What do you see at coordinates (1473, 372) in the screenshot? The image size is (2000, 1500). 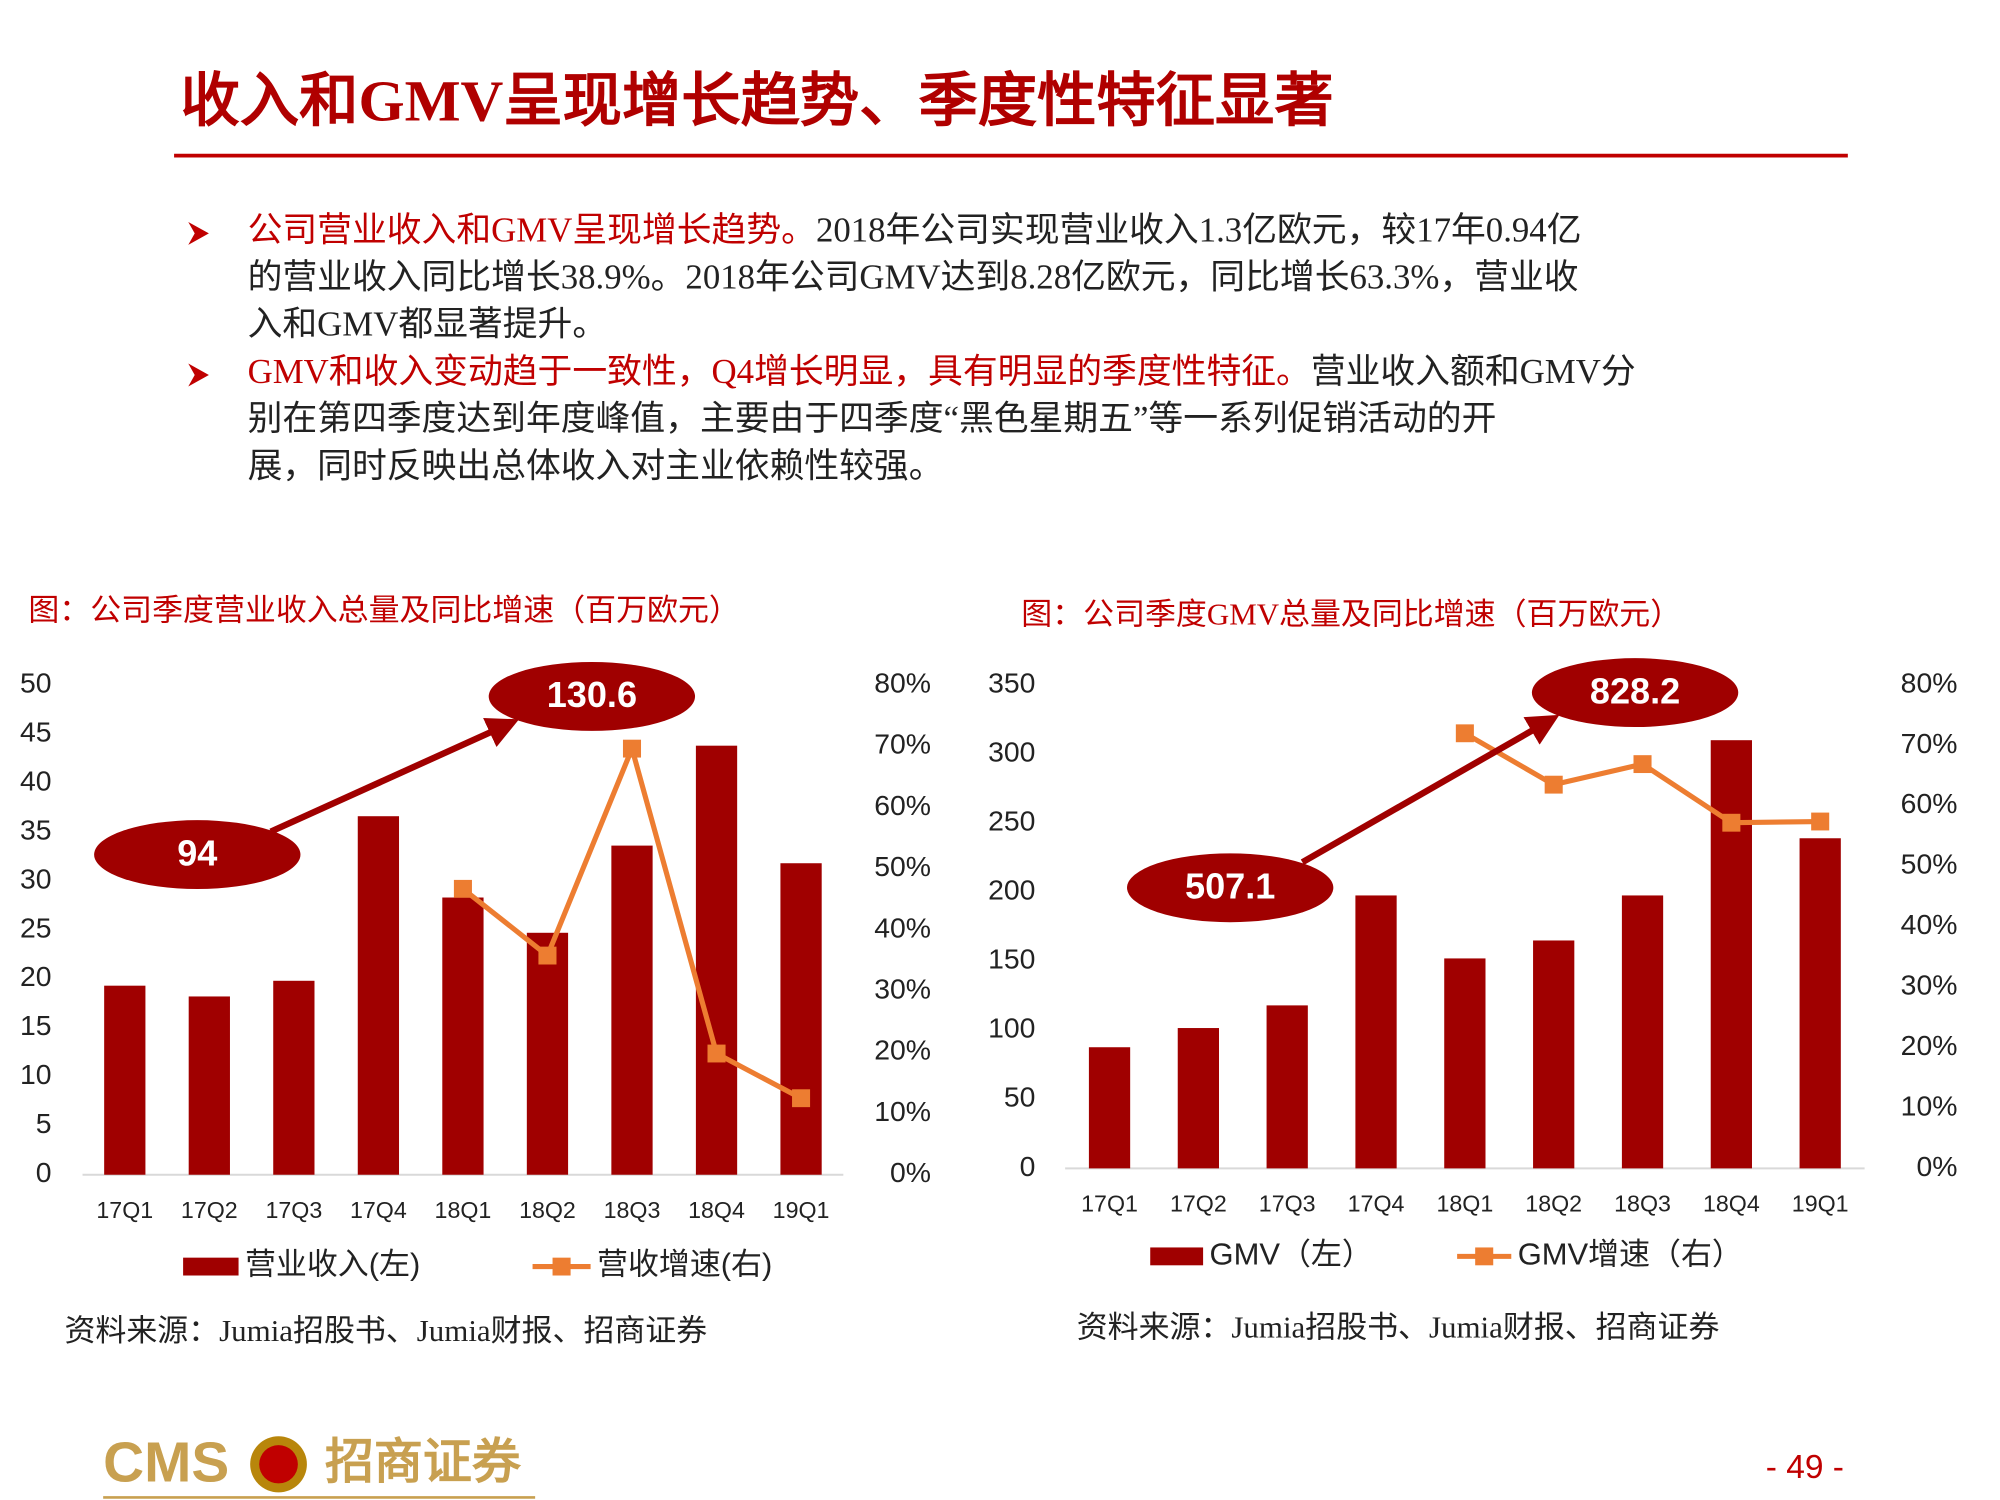 I see `bullet-line: 营业收入额和GMV分` at bounding box center [1473, 372].